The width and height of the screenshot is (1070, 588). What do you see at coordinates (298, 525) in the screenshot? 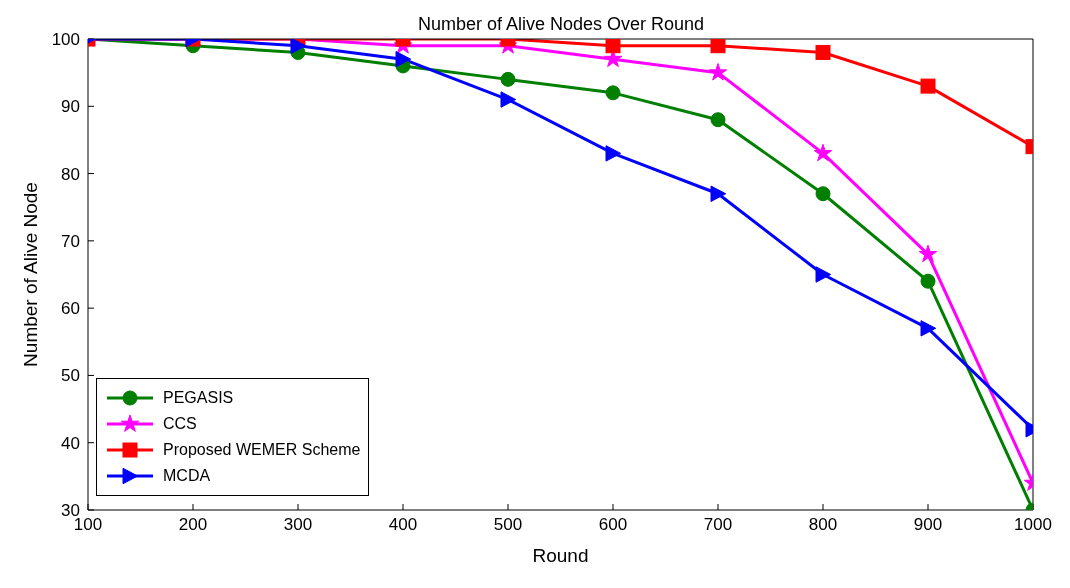
I see `x-tick-label: 300` at bounding box center [298, 525].